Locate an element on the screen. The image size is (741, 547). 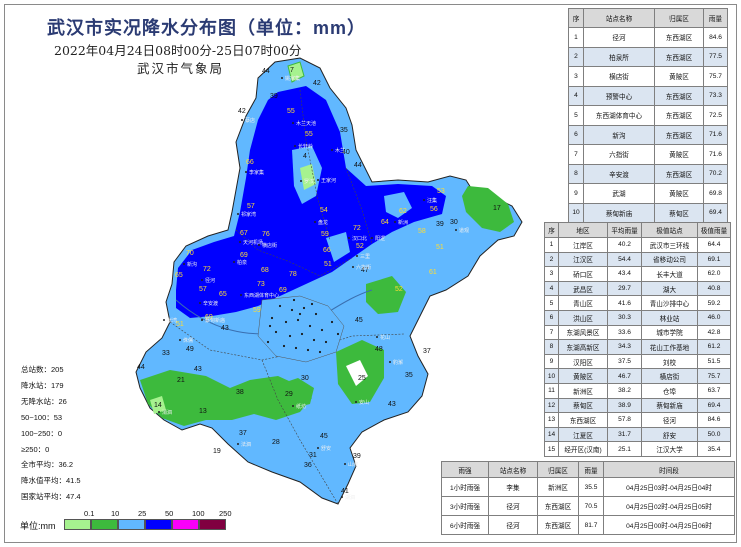
stat-city-avg: 全市平均：36.2 is located at coordinates (47, 465).